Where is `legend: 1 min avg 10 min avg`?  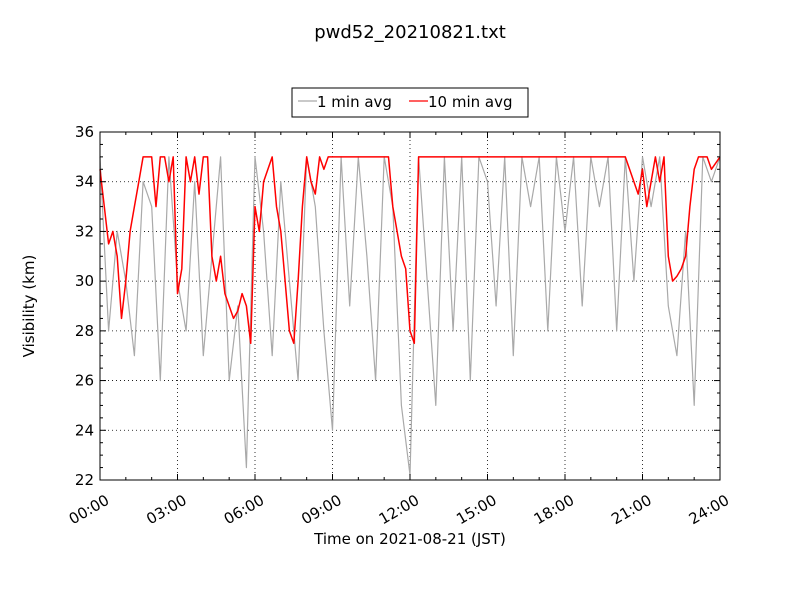 legend: 1 min avg 10 min avg is located at coordinates (410, 102).